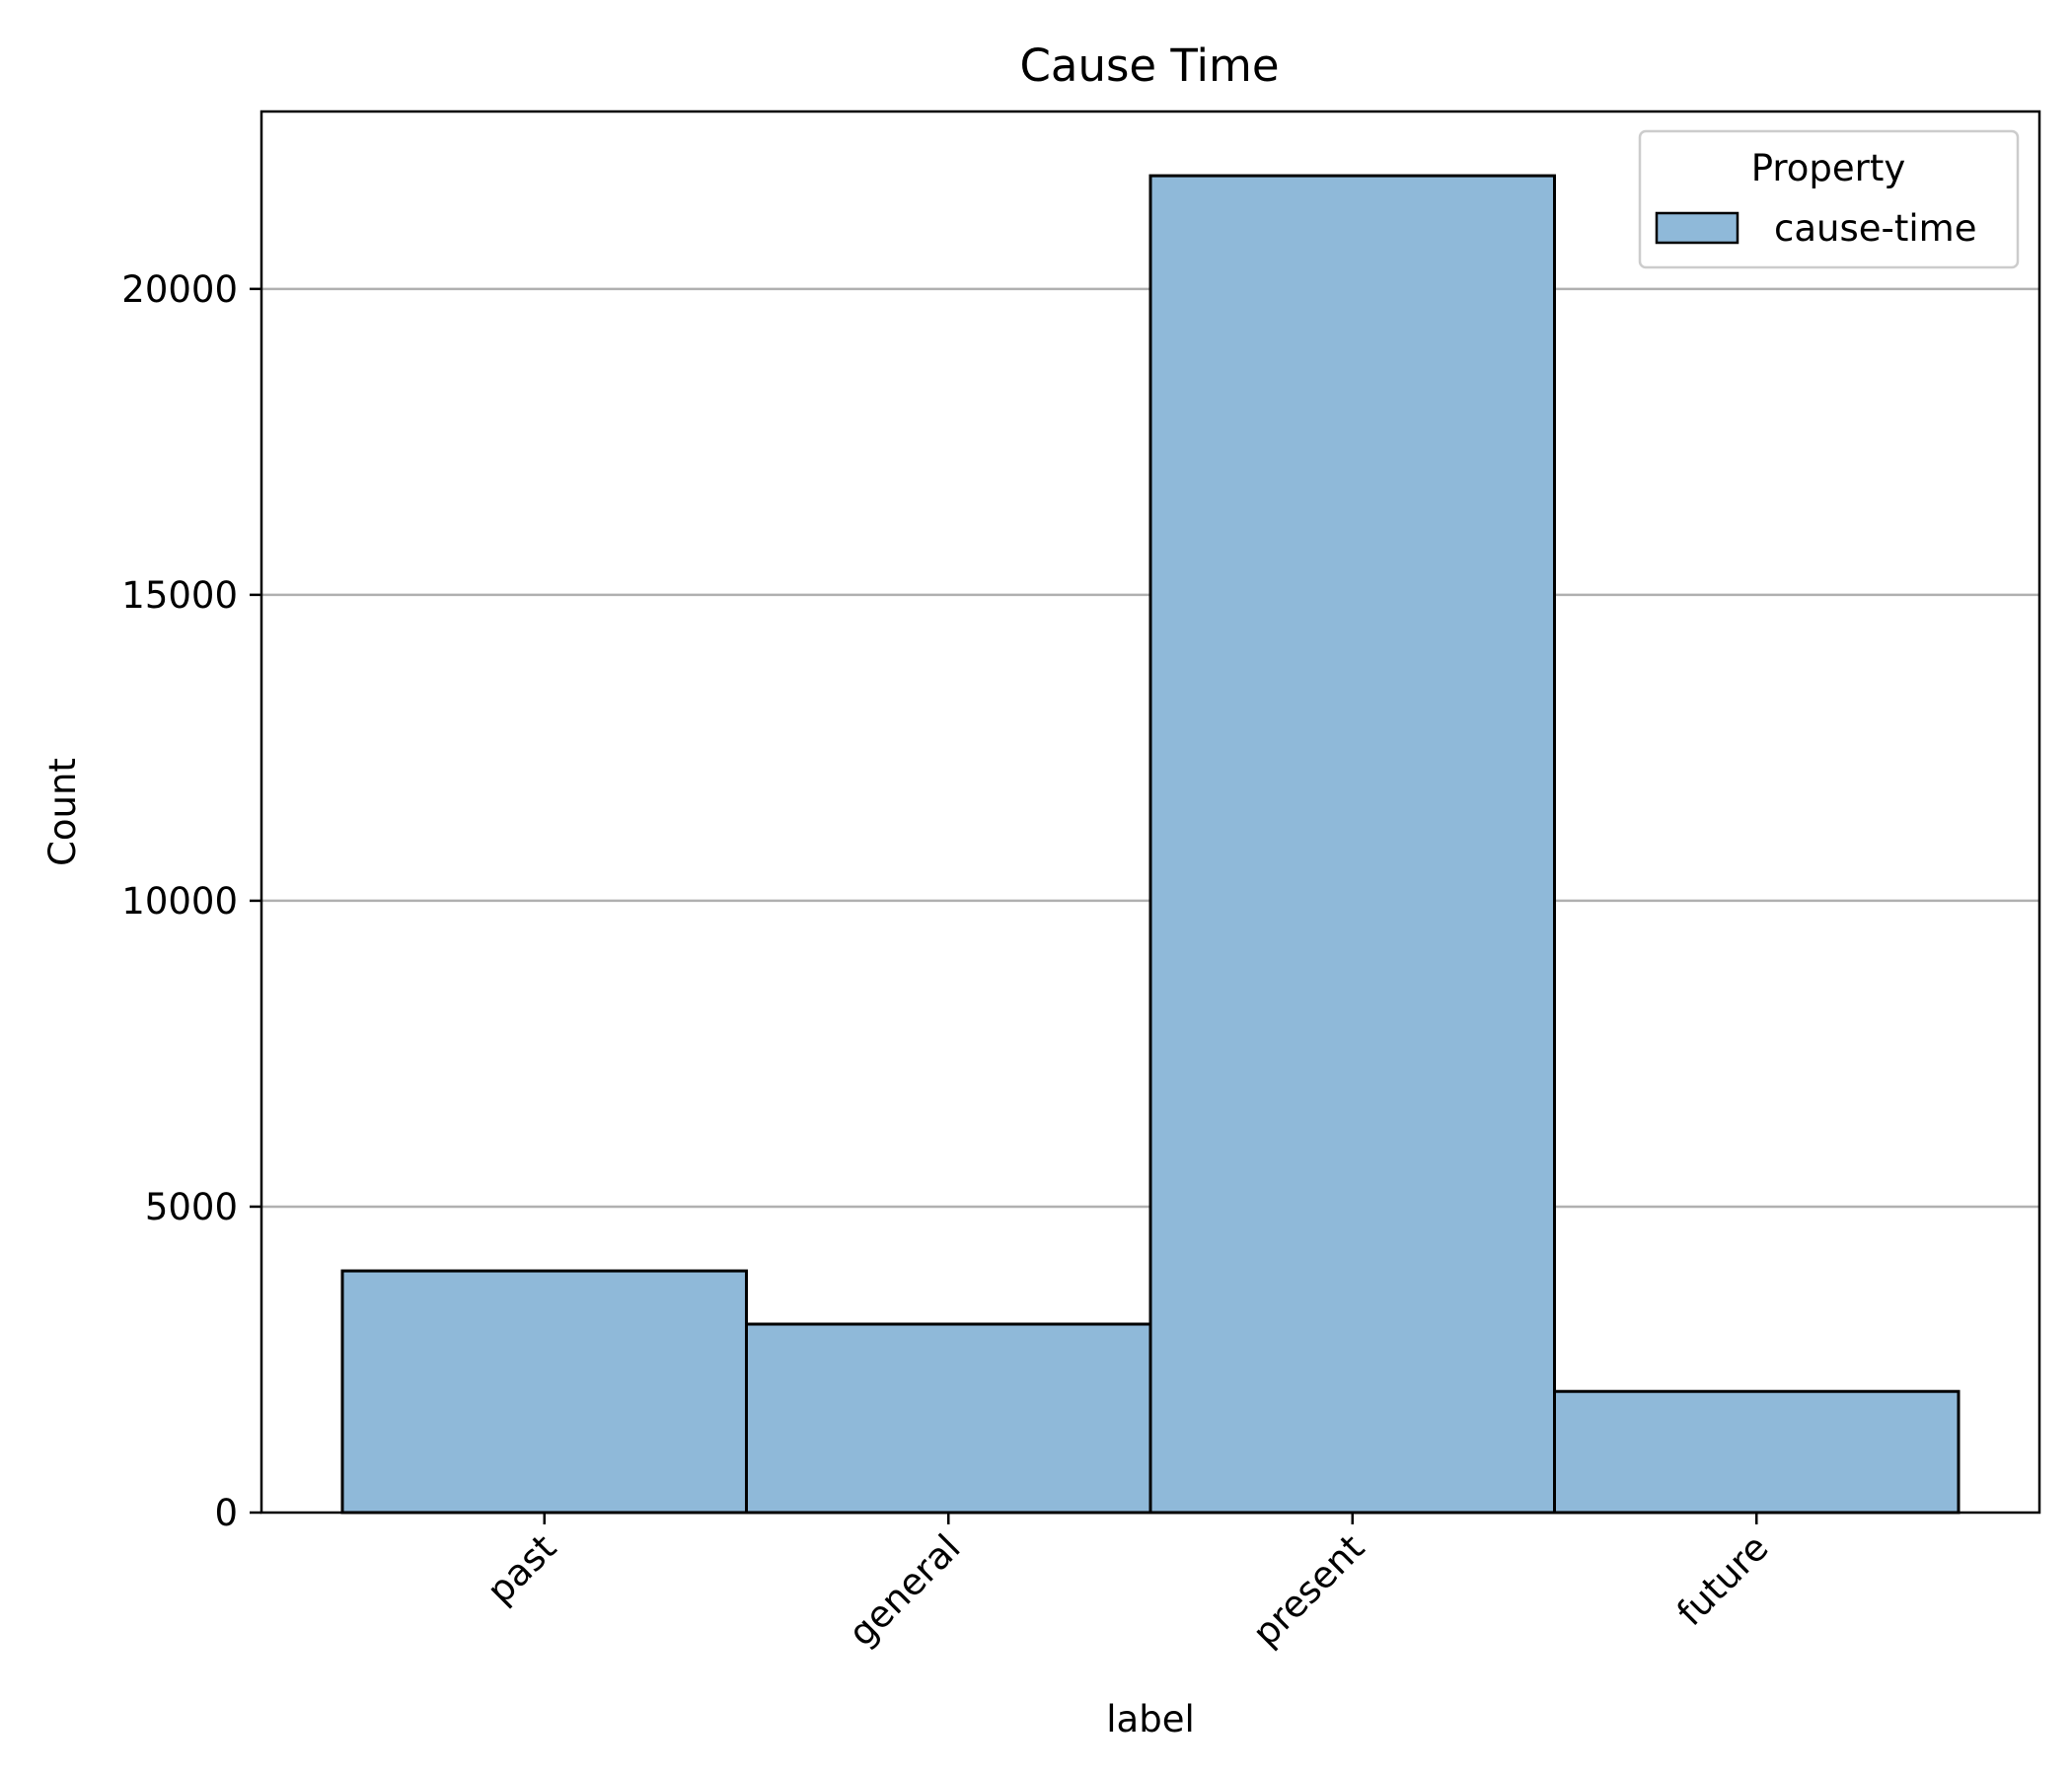 This screenshot has height=1776, width=2072. I want to click on y-tick-label: 15000, so click(179, 595).